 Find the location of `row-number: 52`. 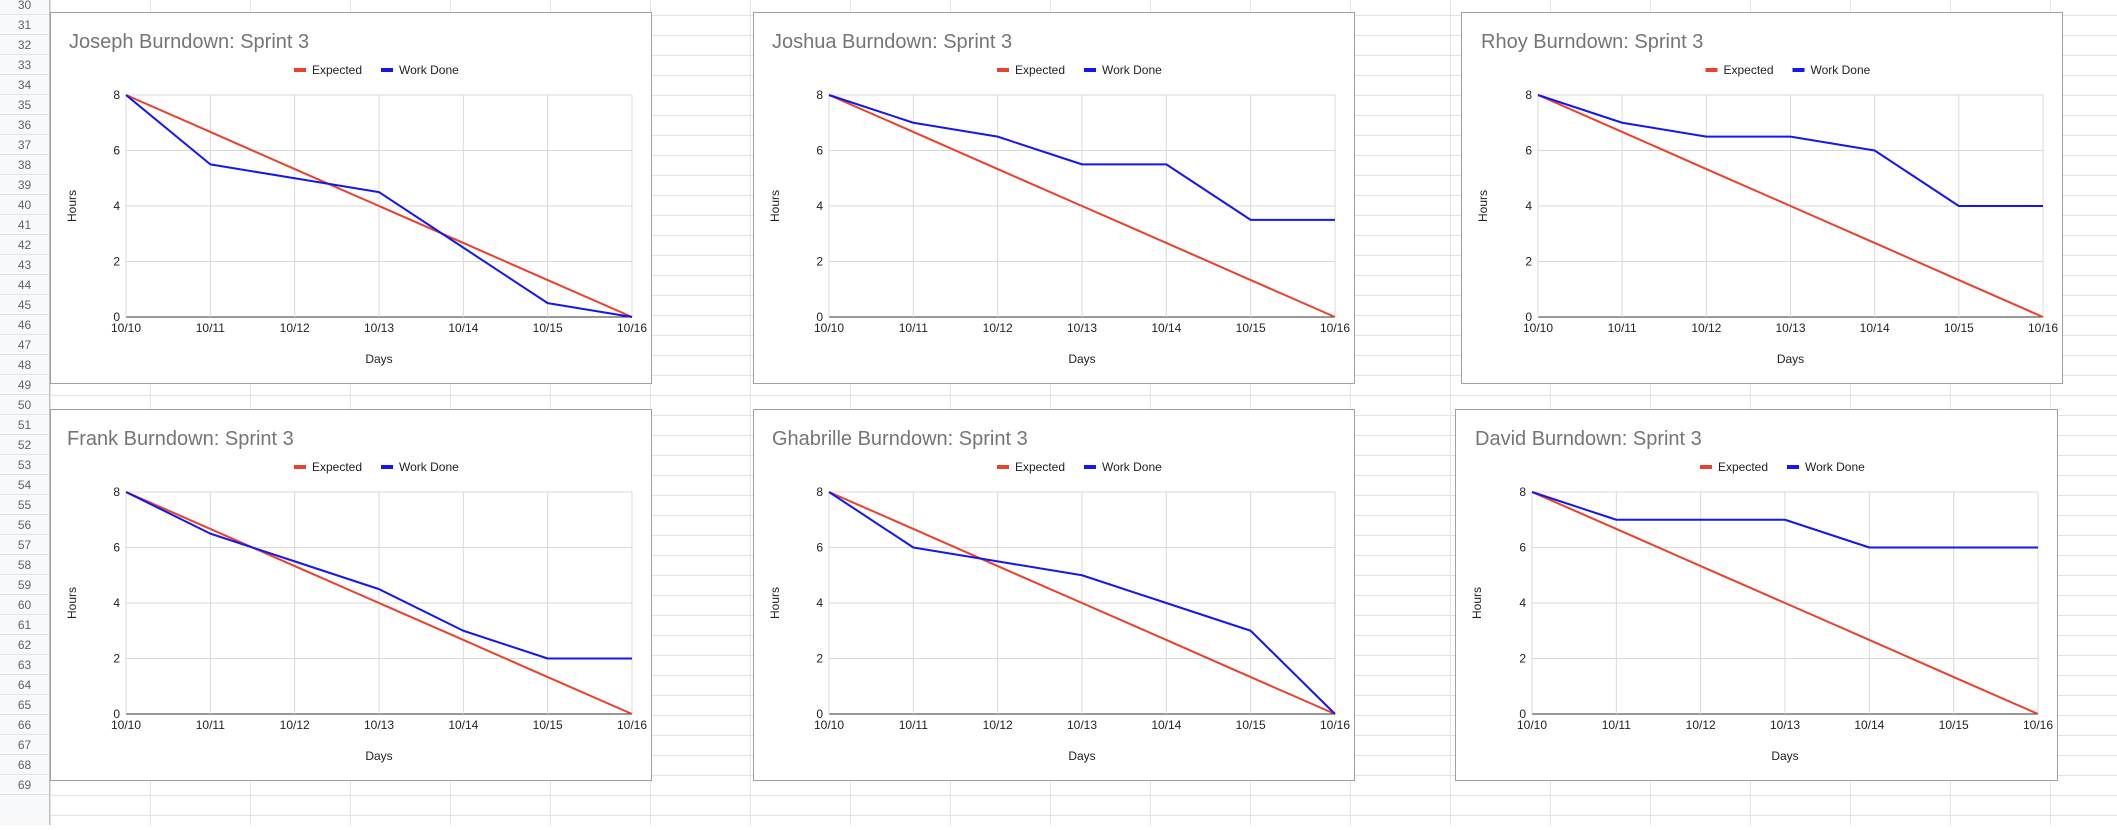

row-number: 52 is located at coordinates (24, 445).